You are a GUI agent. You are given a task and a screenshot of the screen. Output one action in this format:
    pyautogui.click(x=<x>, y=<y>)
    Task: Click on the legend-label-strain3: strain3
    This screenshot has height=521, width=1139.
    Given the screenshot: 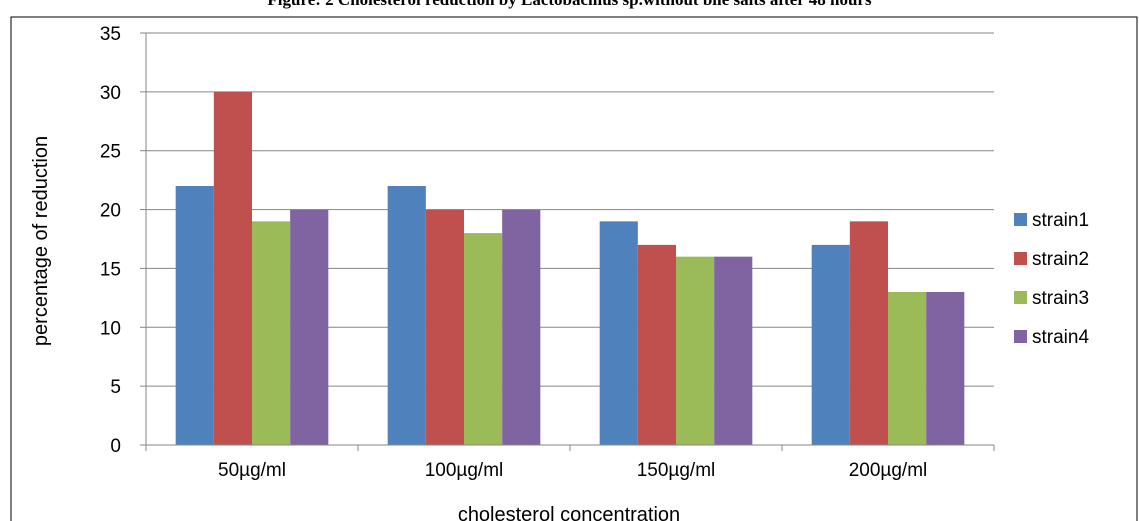 What is the action you would take?
    pyautogui.click(x=1060, y=298)
    